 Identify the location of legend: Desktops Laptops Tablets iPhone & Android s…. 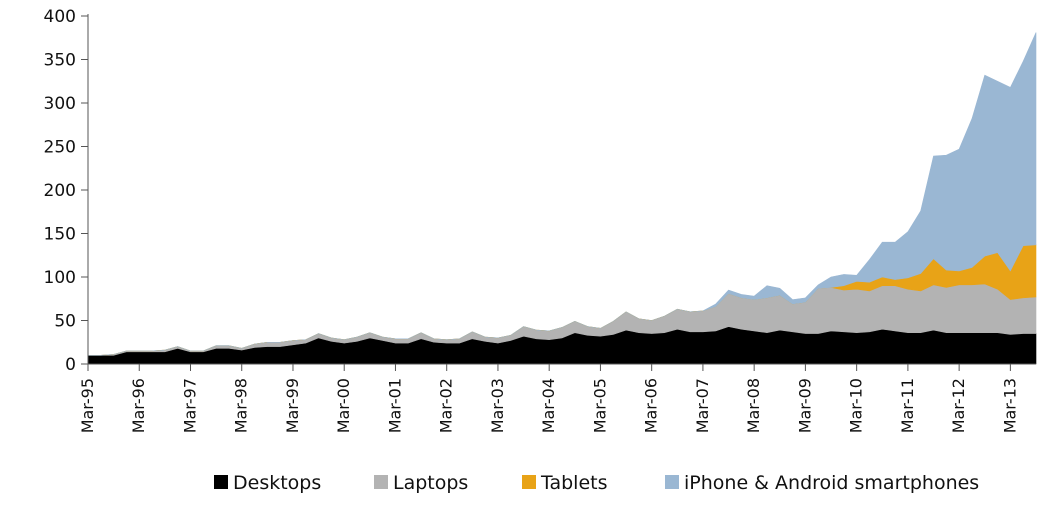
(596, 483).